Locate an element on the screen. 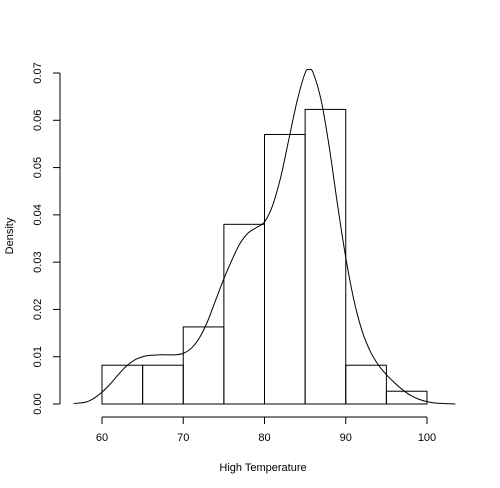  y-tick-label-4: 0.04 is located at coordinates (38, 214).